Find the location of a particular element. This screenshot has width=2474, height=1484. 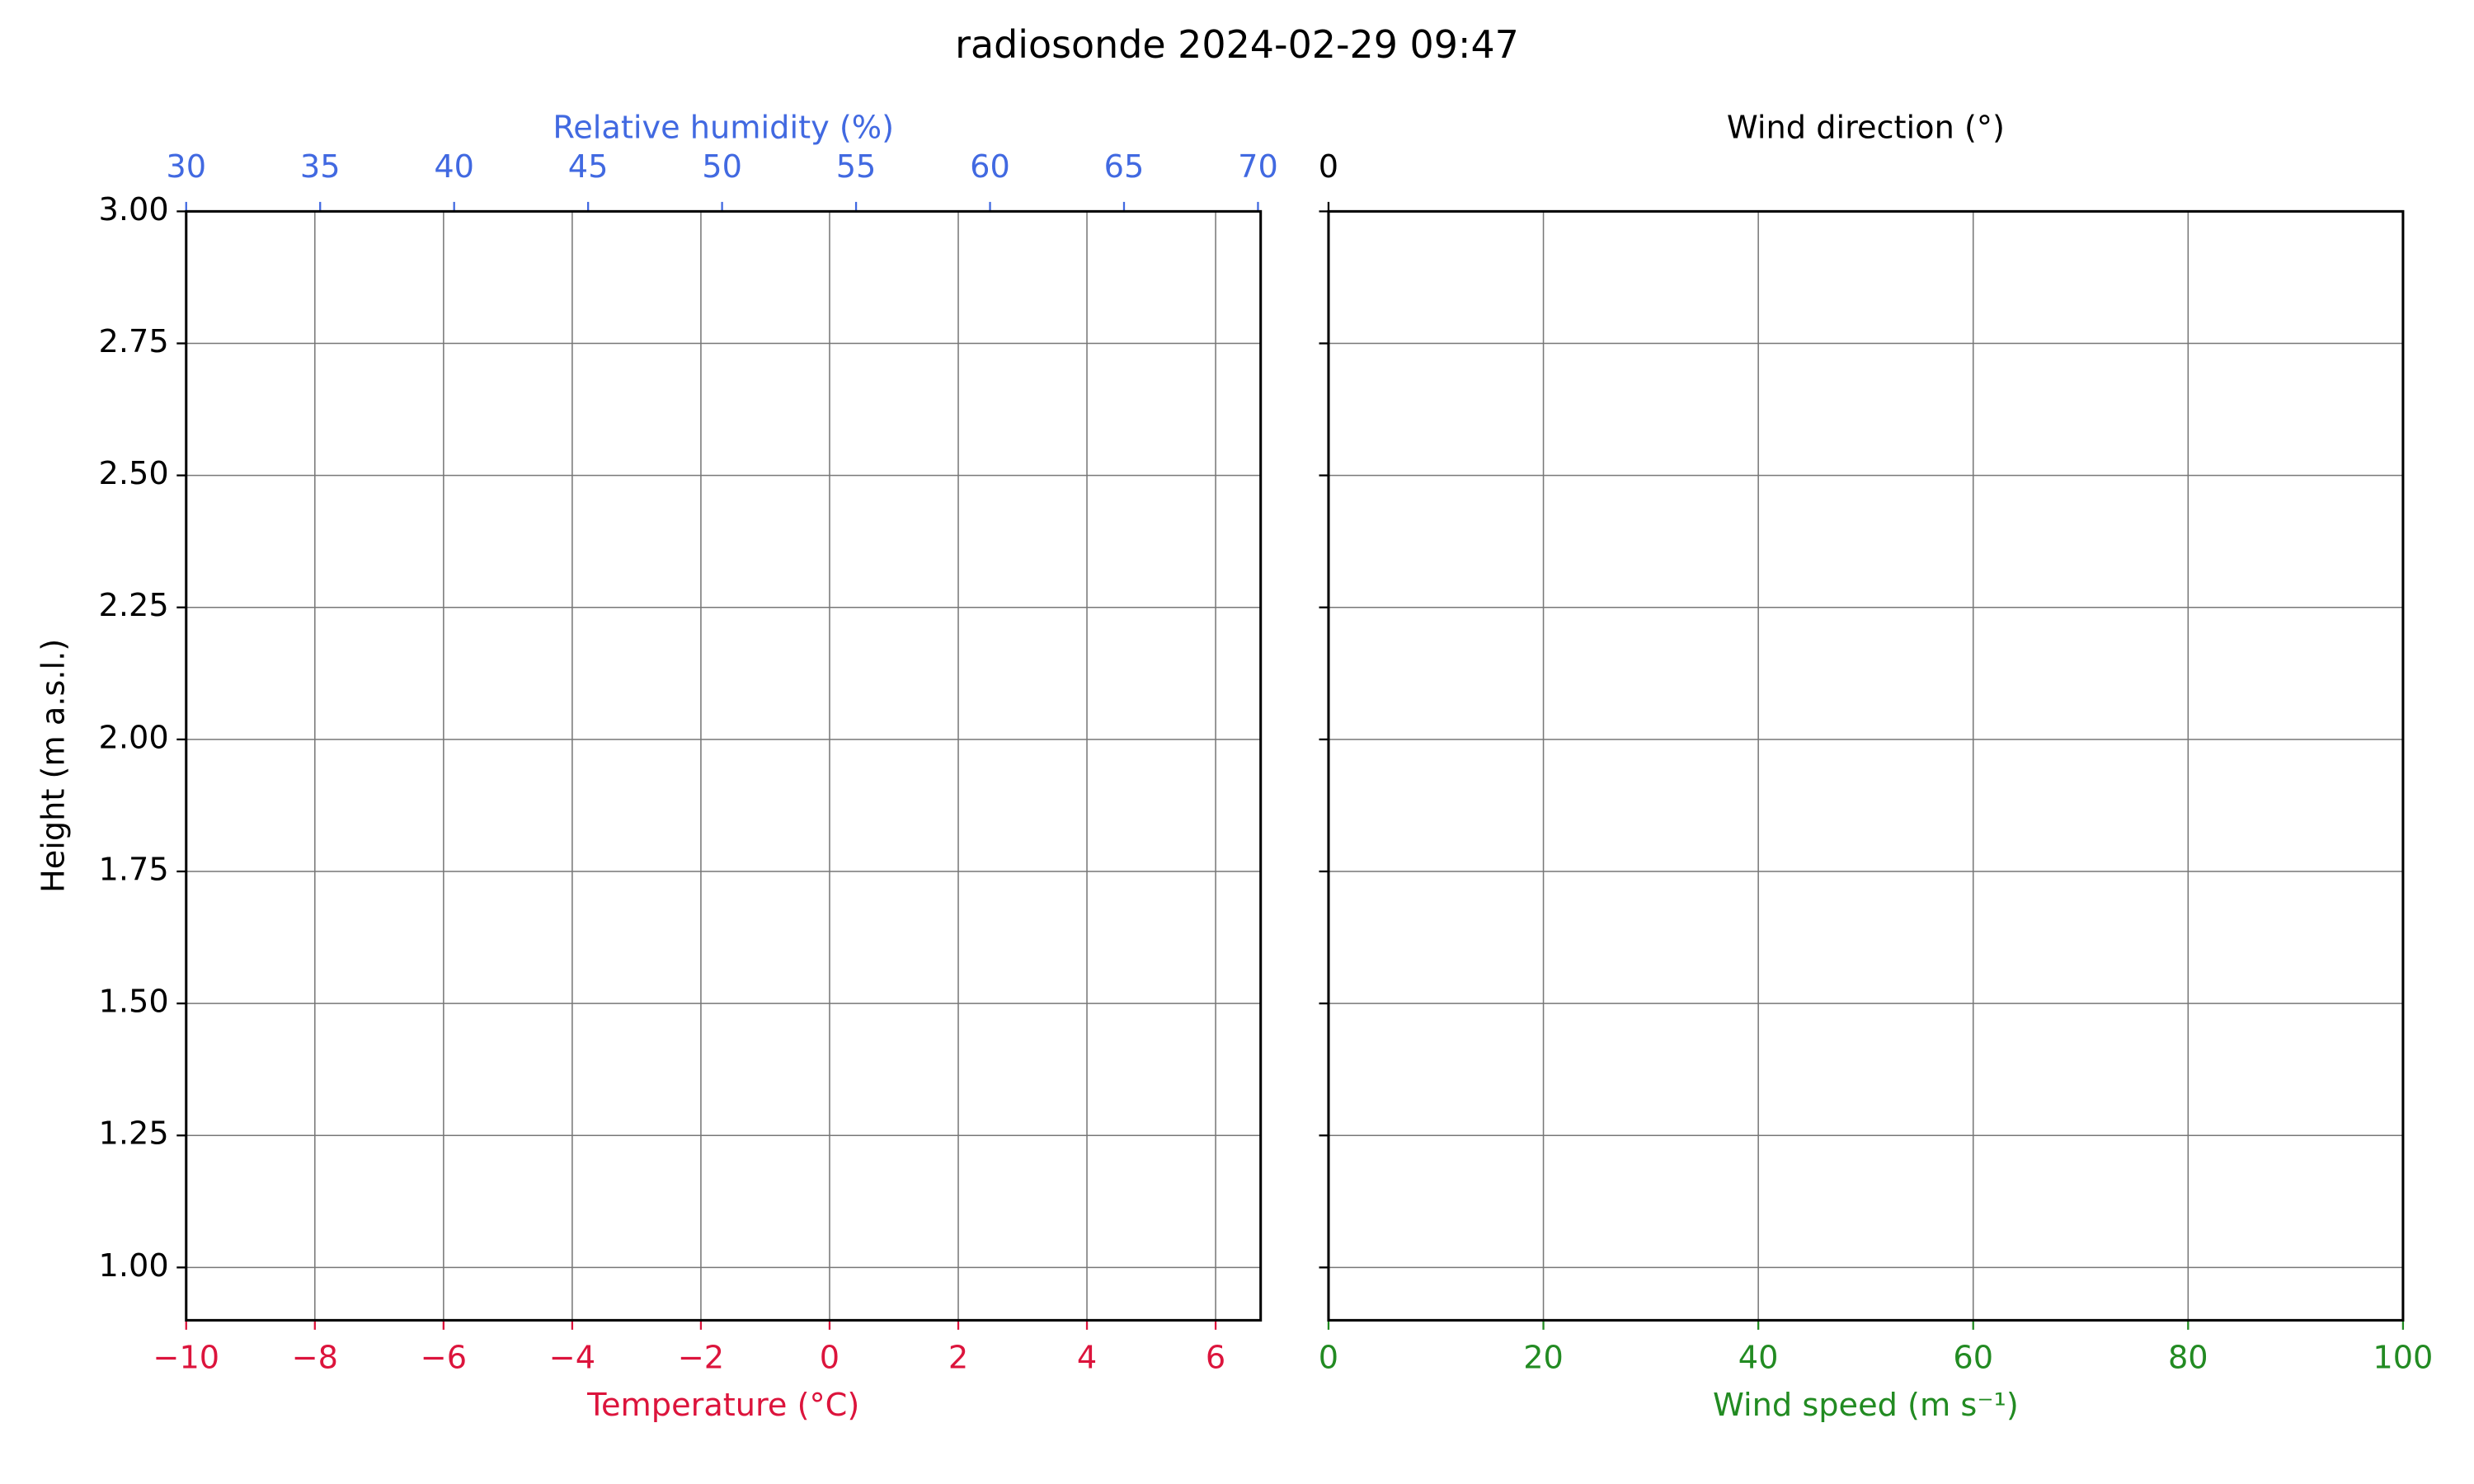

y-tick-label: 1.00 is located at coordinates (134, 1265).